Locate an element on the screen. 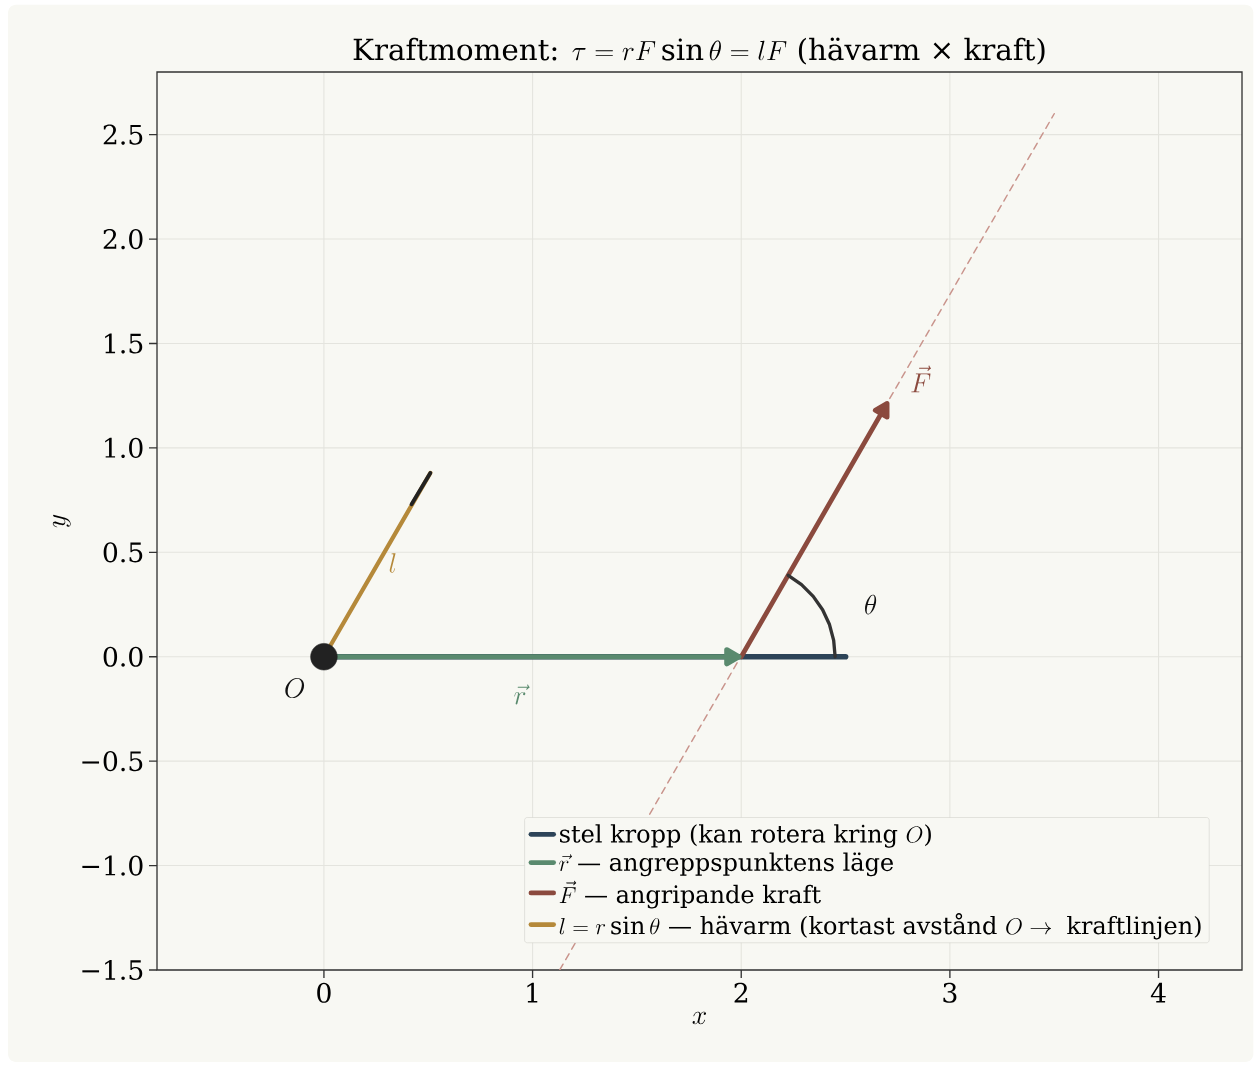 The height and width of the screenshot is (1066, 1256). x-tick-label: 2 is located at coordinates (741, 992).